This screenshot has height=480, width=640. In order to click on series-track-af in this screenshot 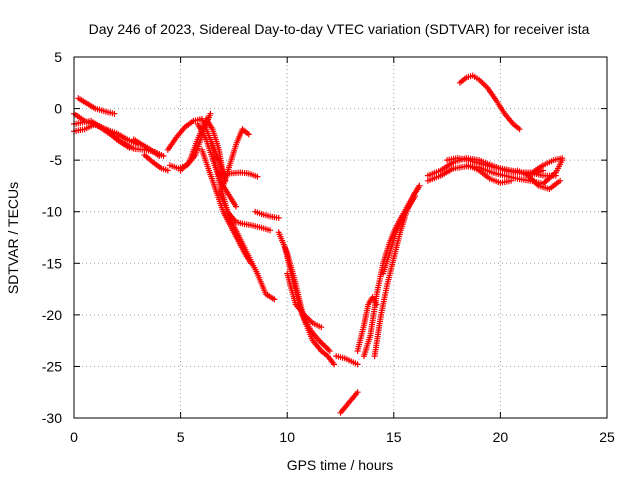, I will do `click(489, 102)`.